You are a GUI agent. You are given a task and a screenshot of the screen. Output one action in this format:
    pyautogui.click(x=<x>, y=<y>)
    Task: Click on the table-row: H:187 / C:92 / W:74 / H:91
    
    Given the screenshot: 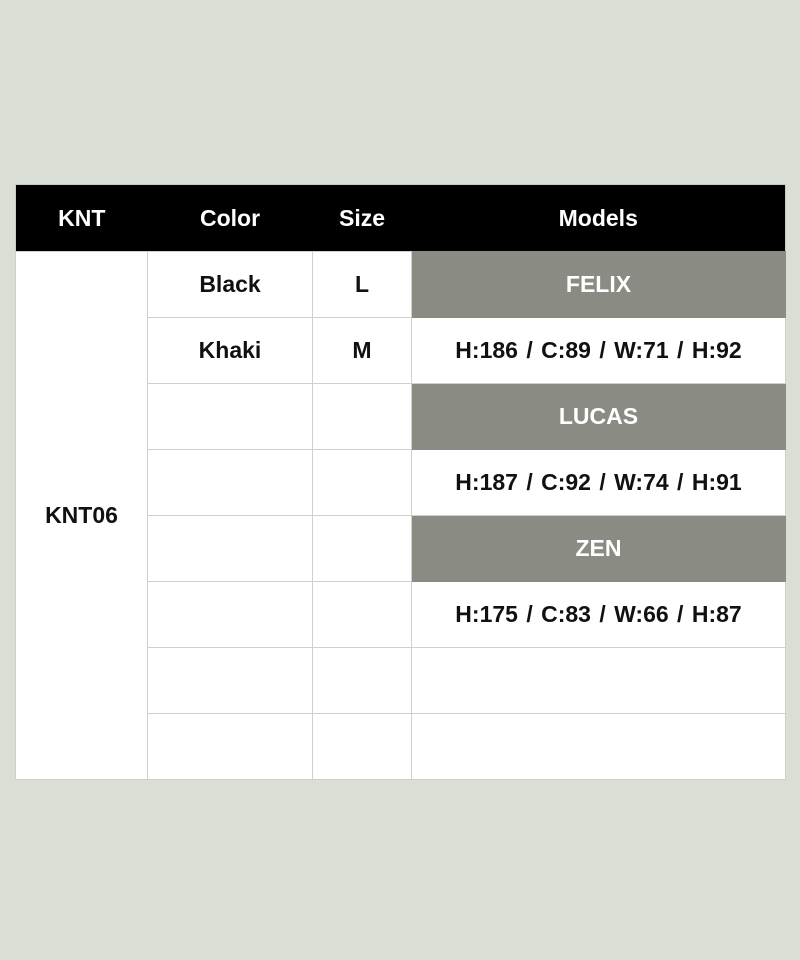 What is the action you would take?
    pyautogui.click(x=401, y=482)
    